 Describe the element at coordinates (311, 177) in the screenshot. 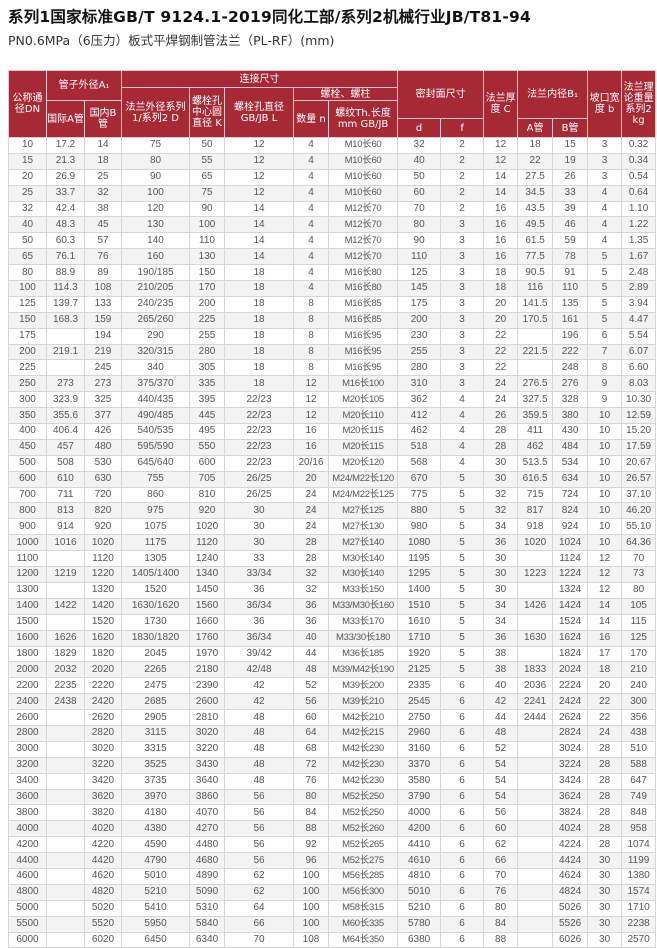

I see `cell-bolt-qty: 4` at that location.